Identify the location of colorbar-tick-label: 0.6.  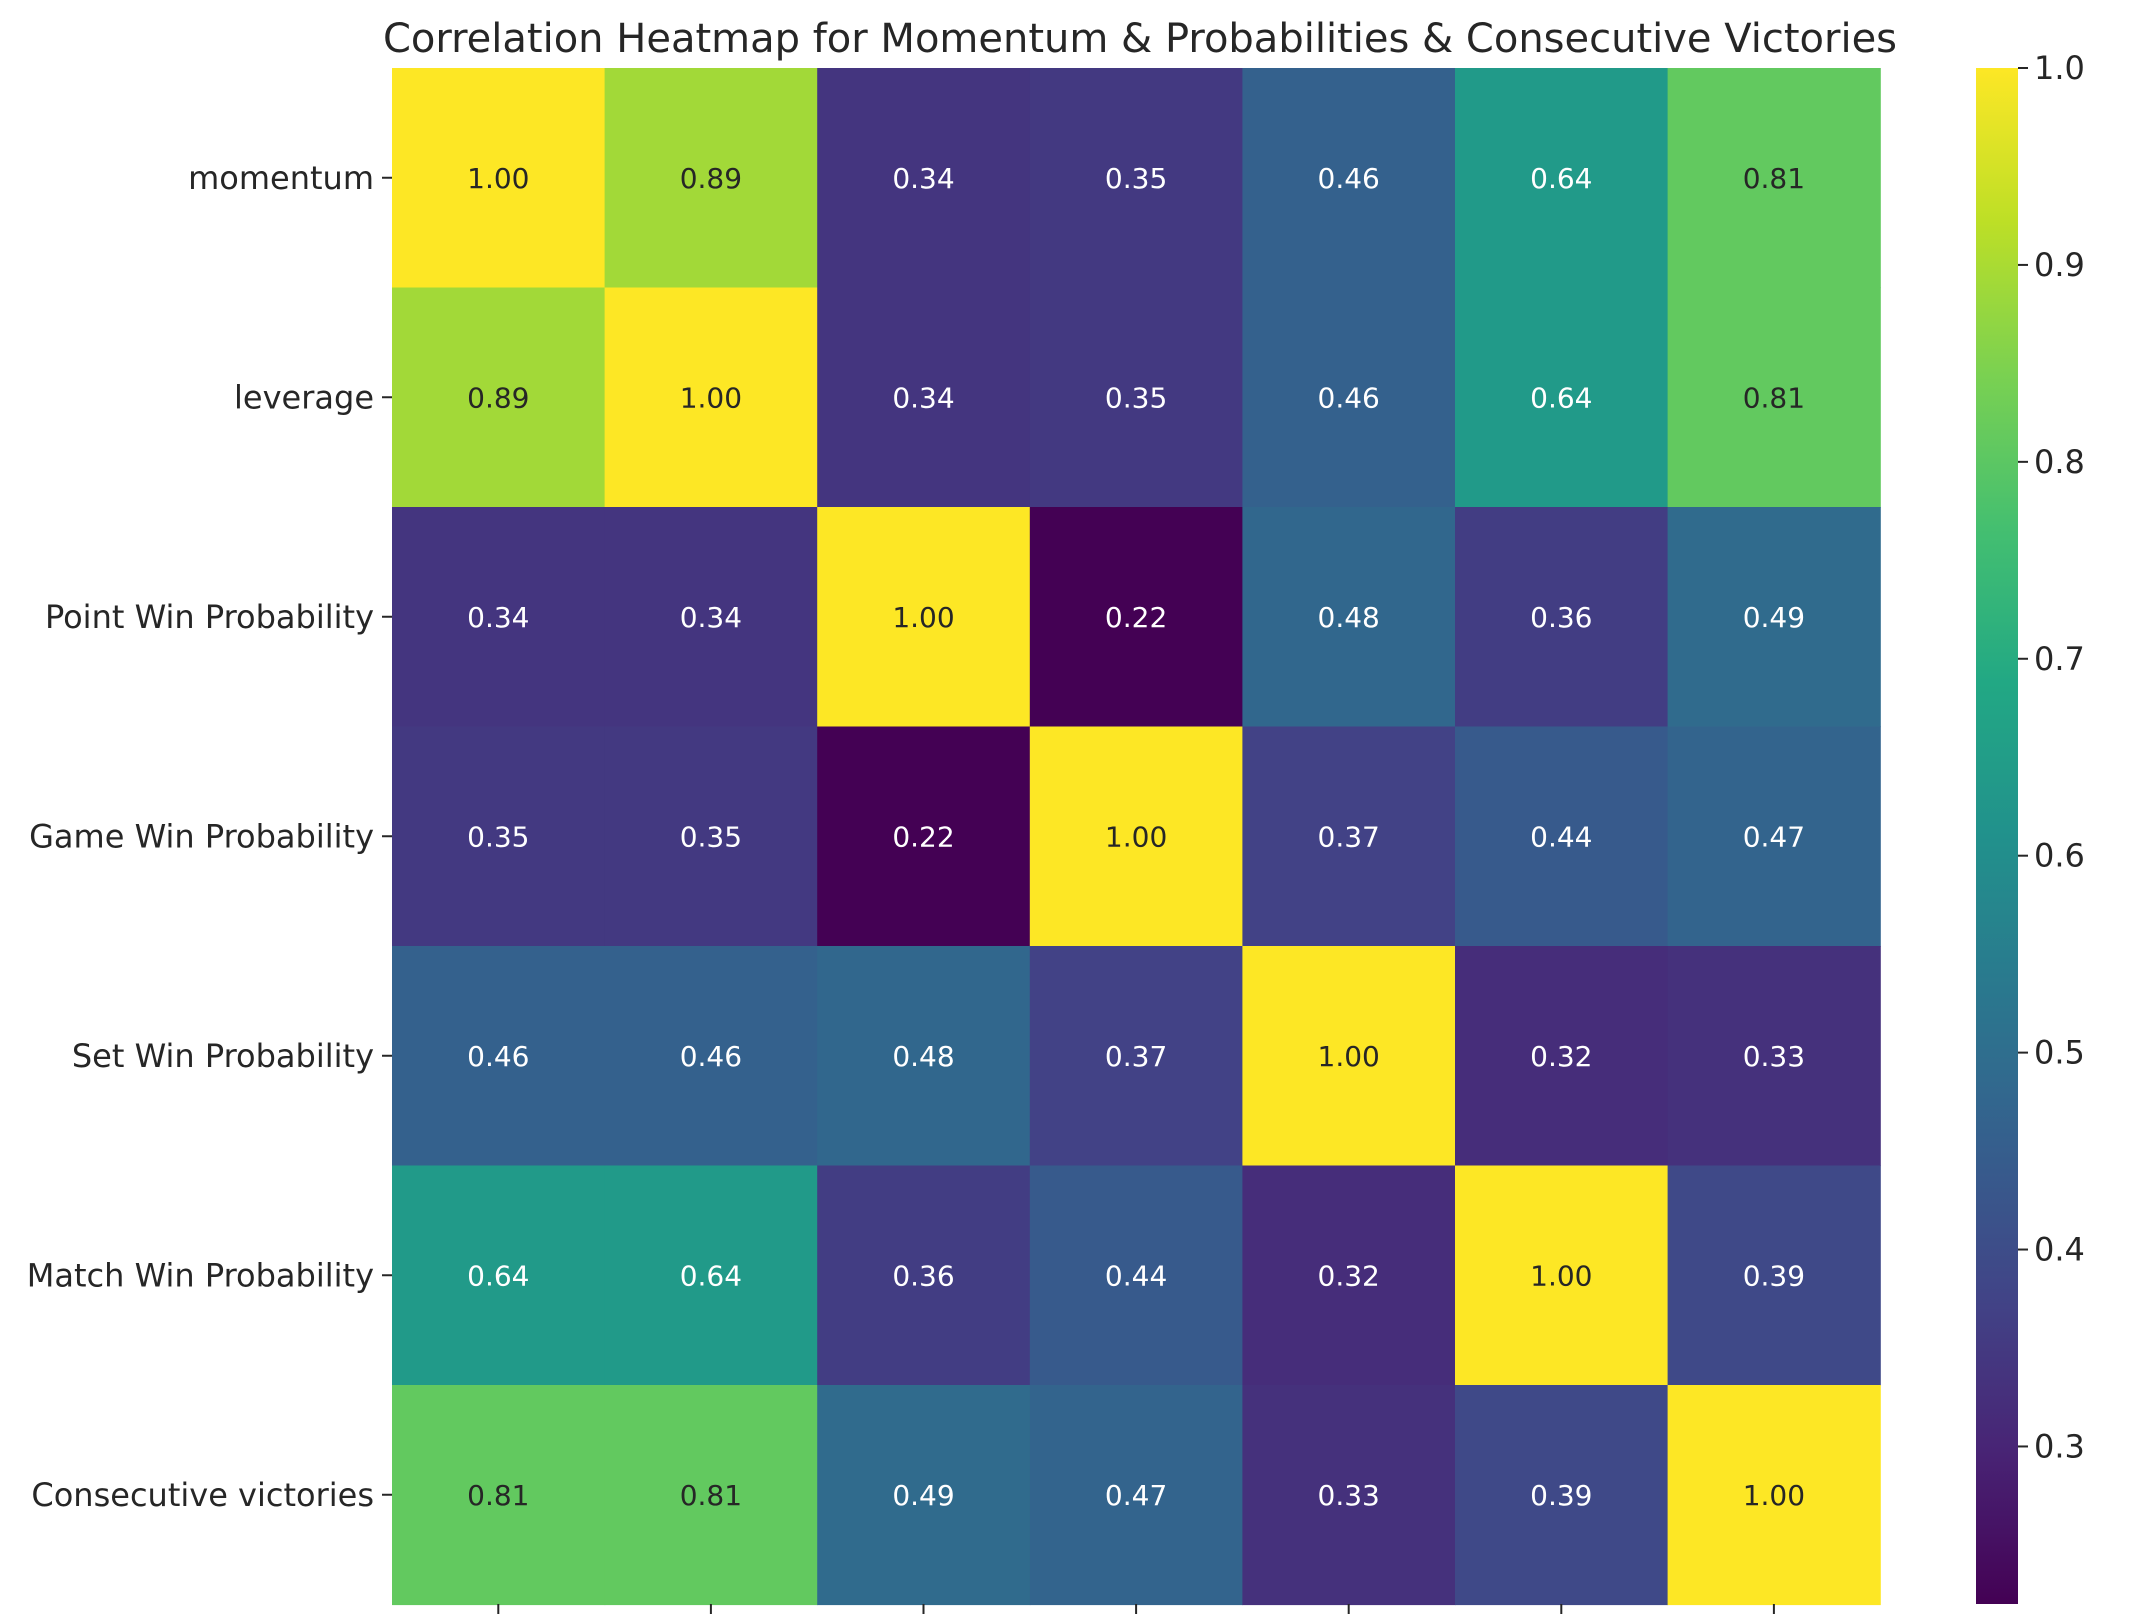
(2059, 856).